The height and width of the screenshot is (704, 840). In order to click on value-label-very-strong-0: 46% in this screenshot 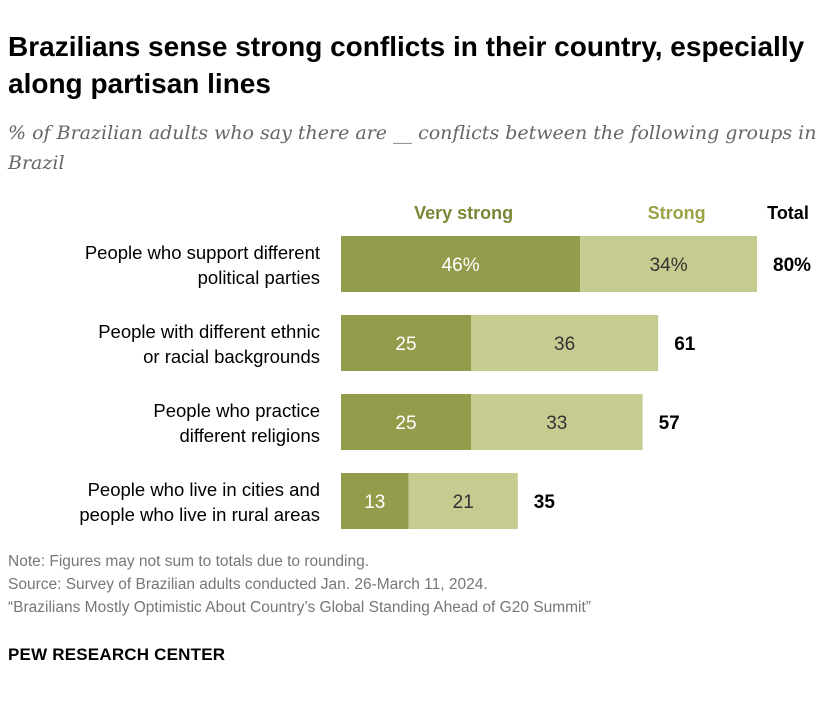, I will do `click(461, 265)`.